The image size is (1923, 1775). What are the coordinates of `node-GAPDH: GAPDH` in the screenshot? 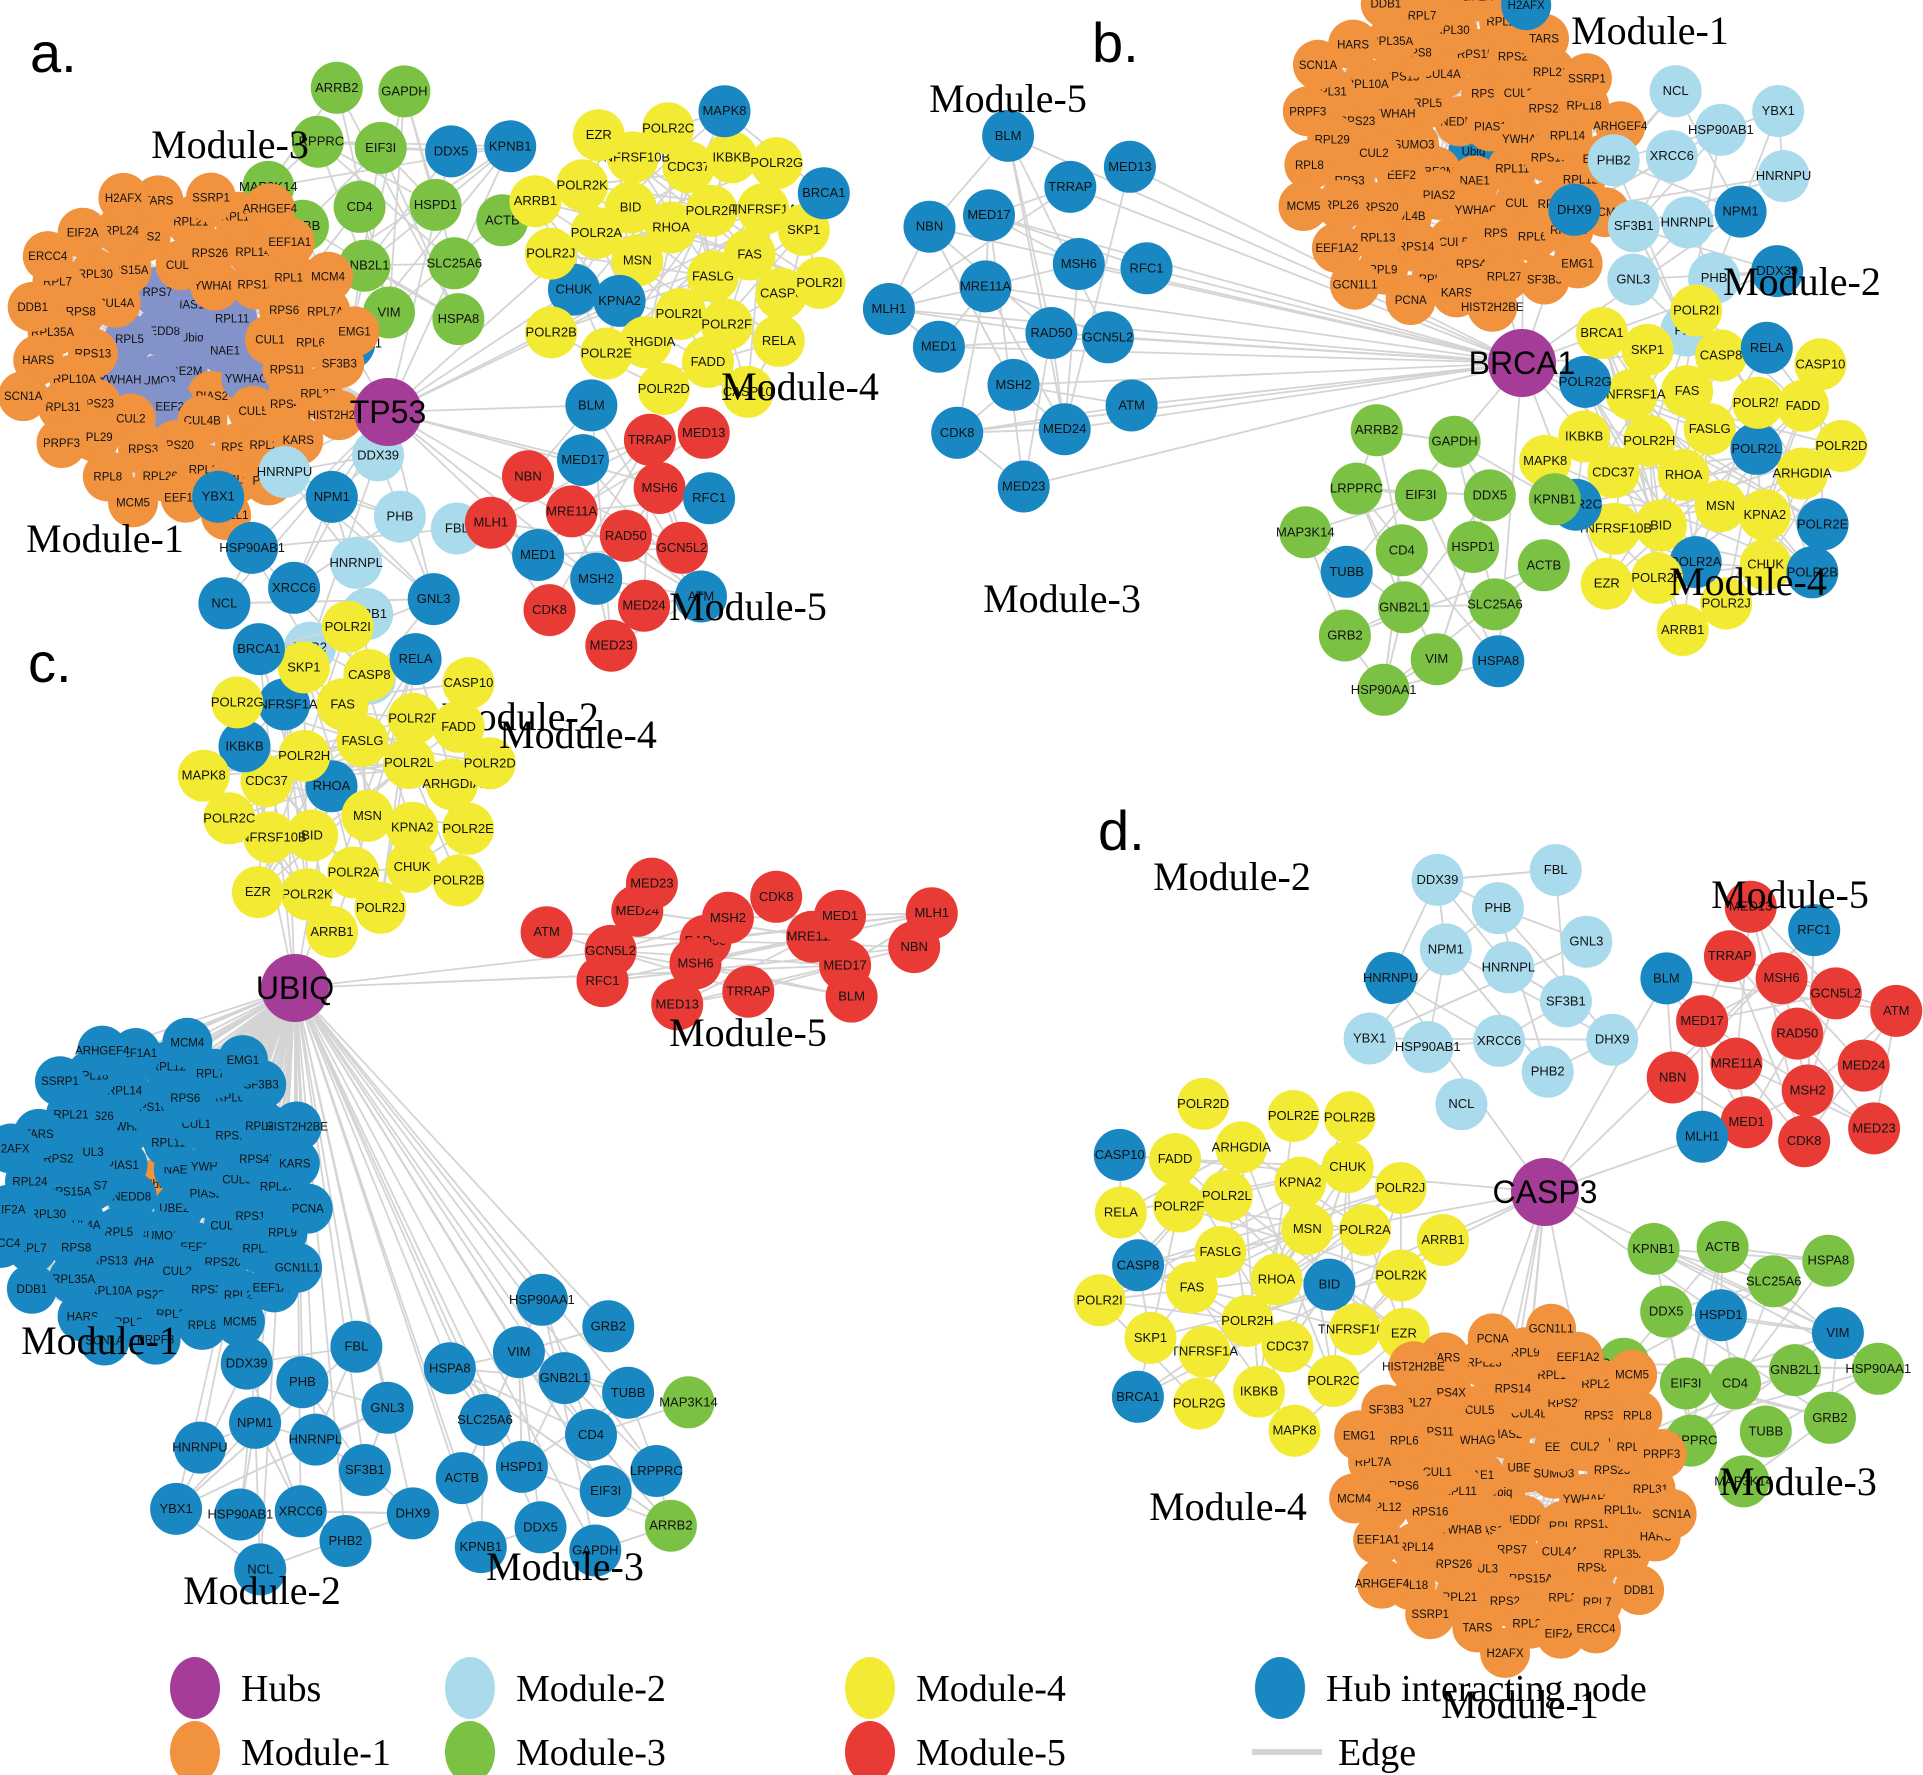 It's located at (404, 91).